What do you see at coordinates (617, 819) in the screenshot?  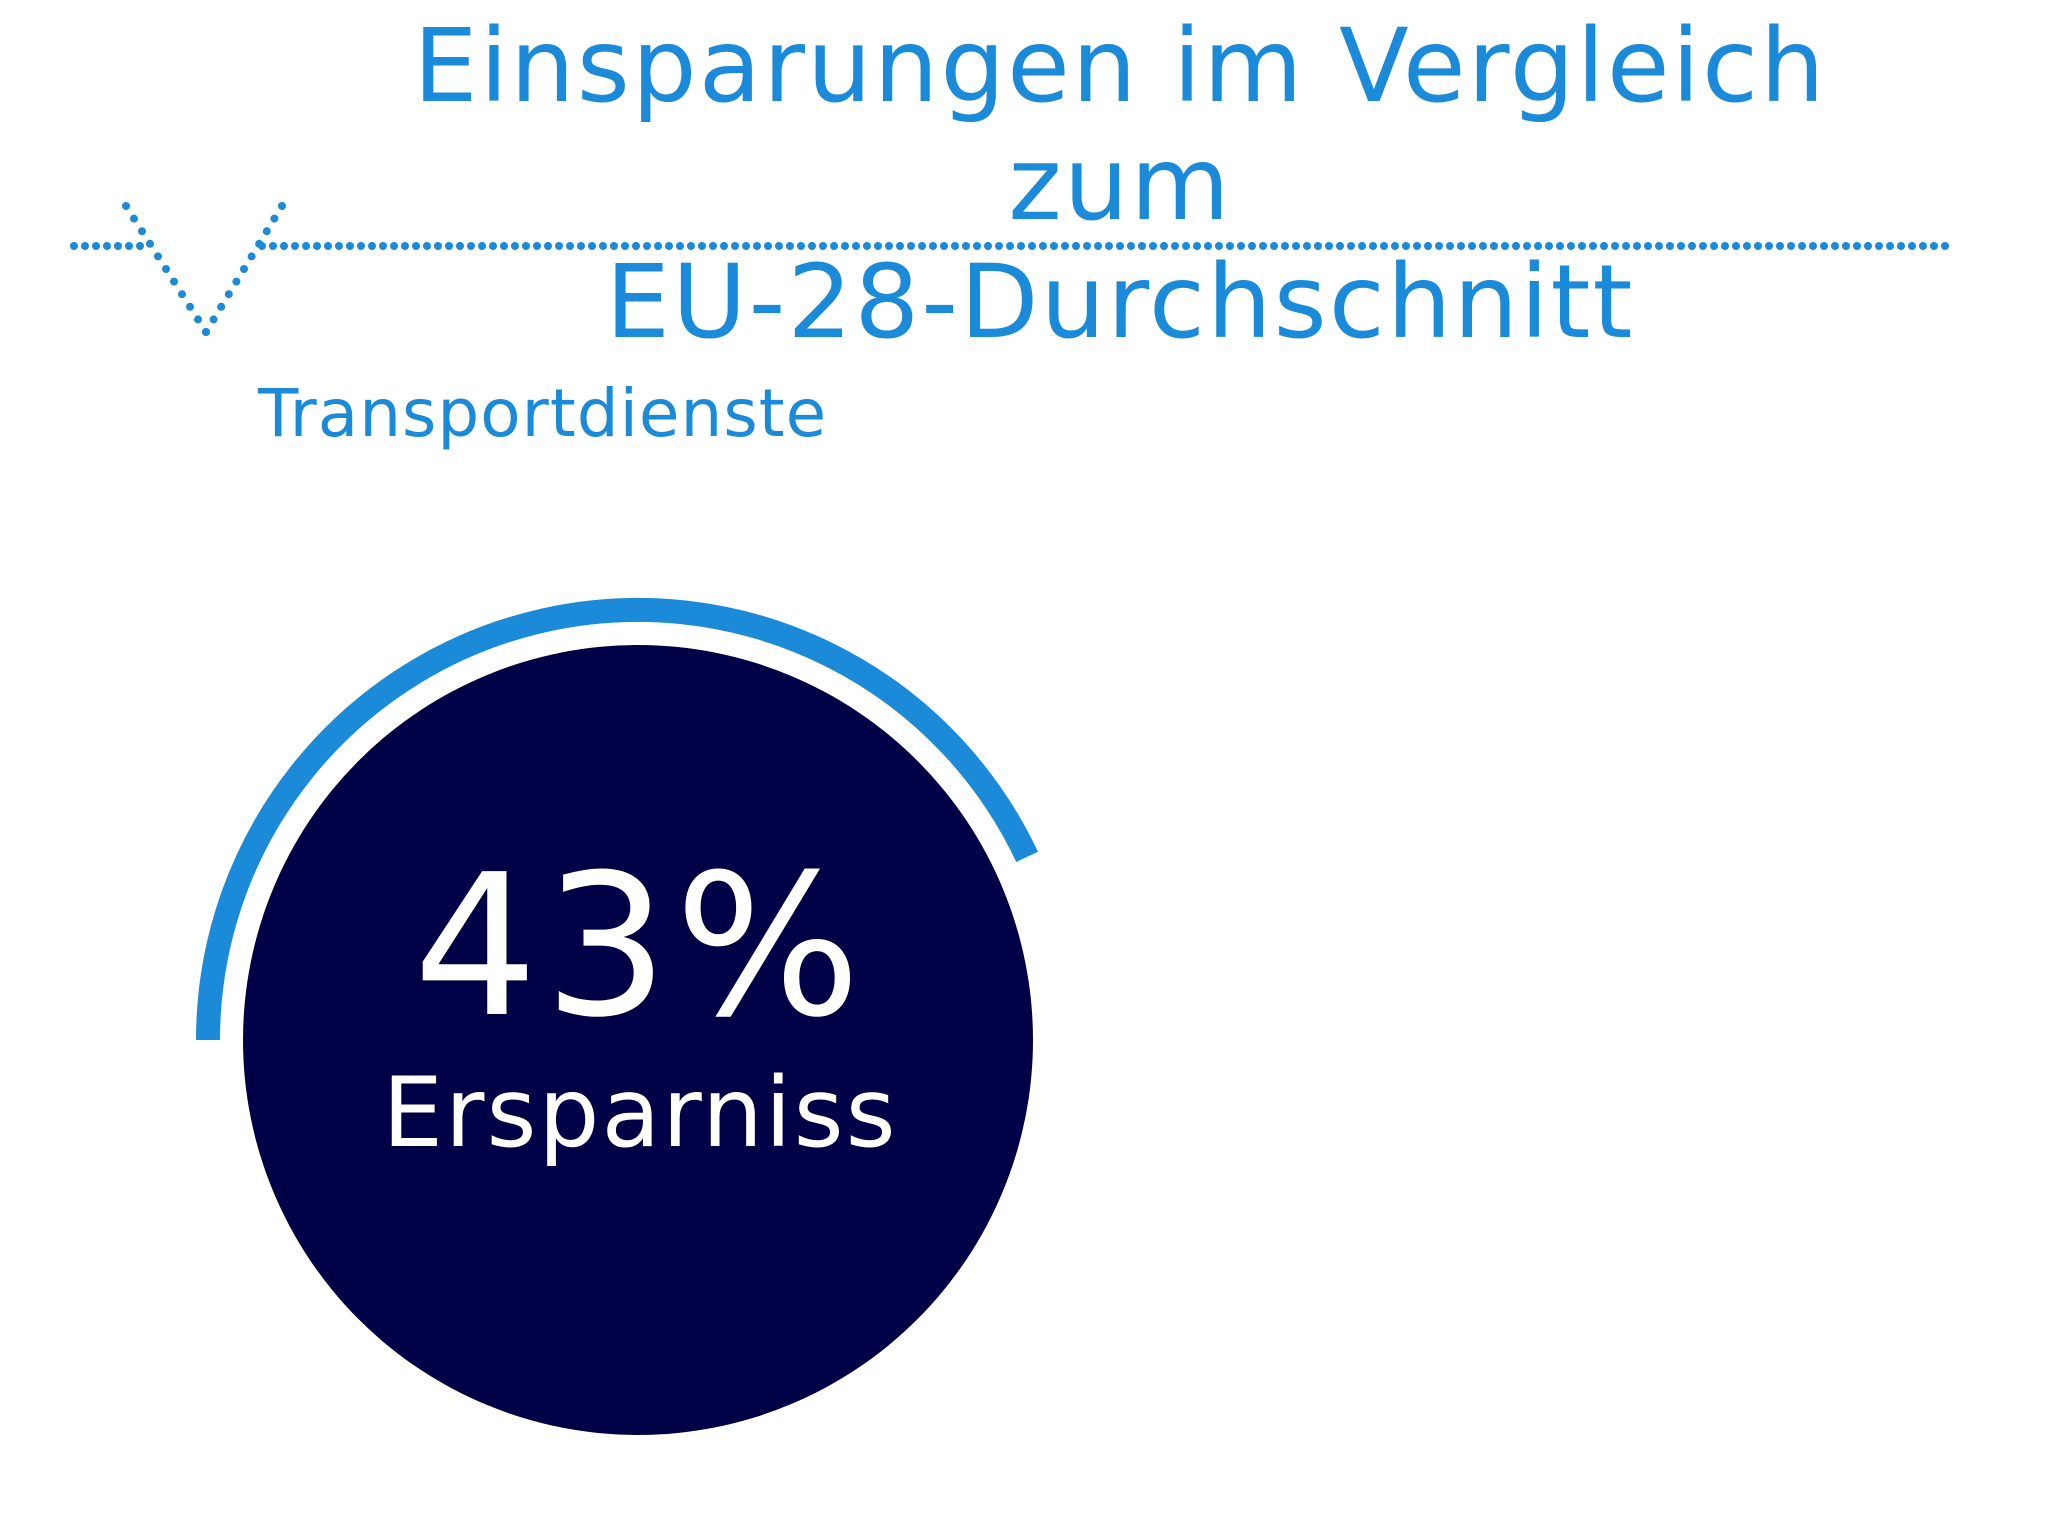 I see `gauge-arc` at bounding box center [617, 819].